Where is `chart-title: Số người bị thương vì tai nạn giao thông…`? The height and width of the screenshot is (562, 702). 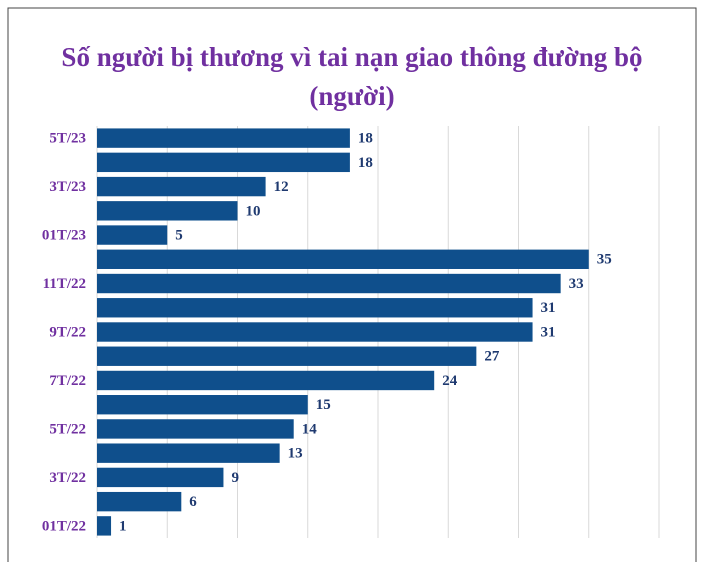 chart-title: Số người bị thương vì tai nạn giao thông… is located at coordinates (351, 57).